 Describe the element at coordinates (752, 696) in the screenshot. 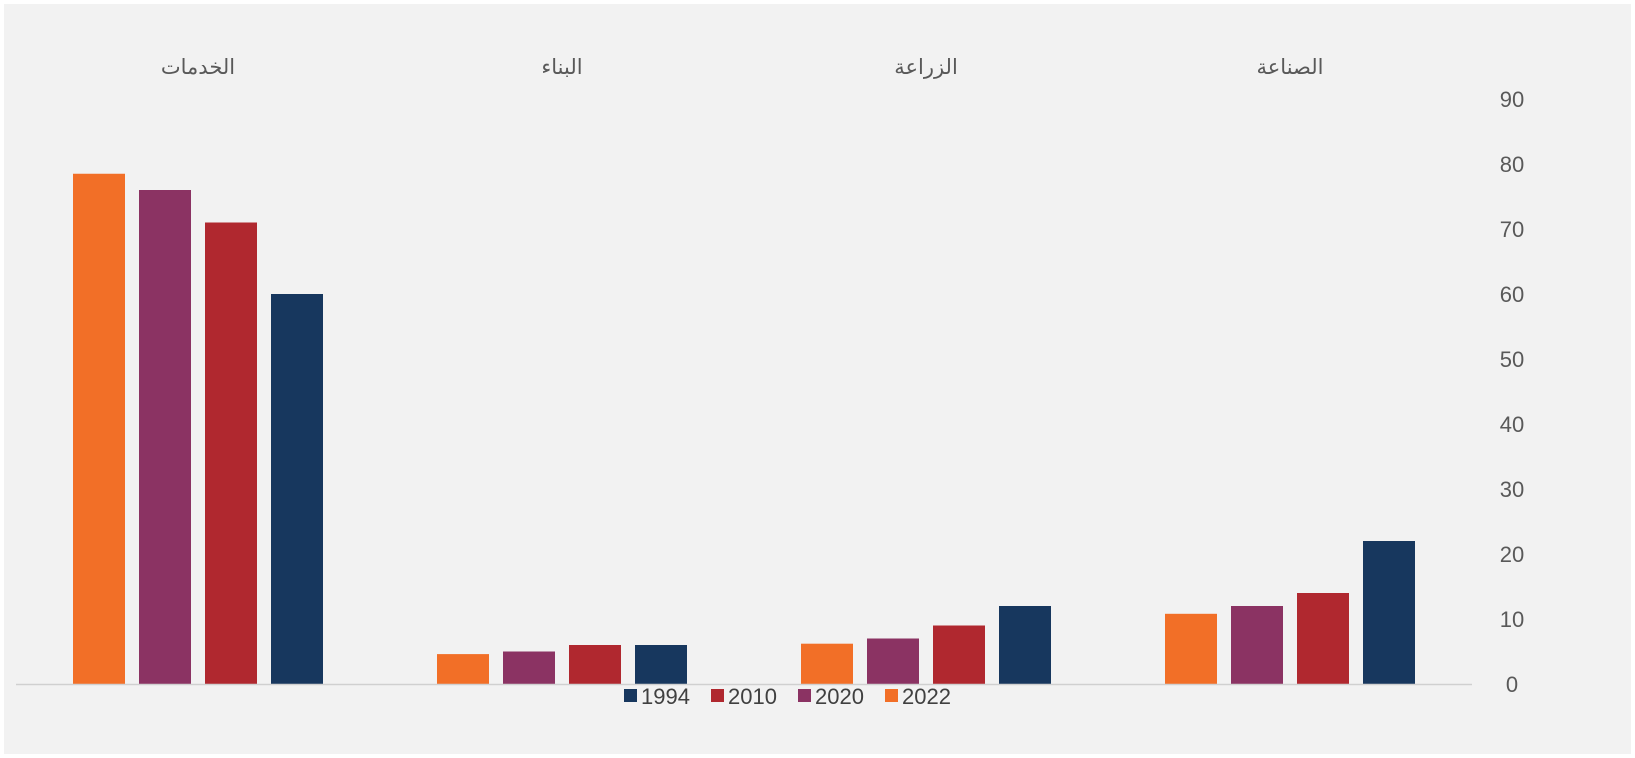

I see `legend-label: 2010` at that location.